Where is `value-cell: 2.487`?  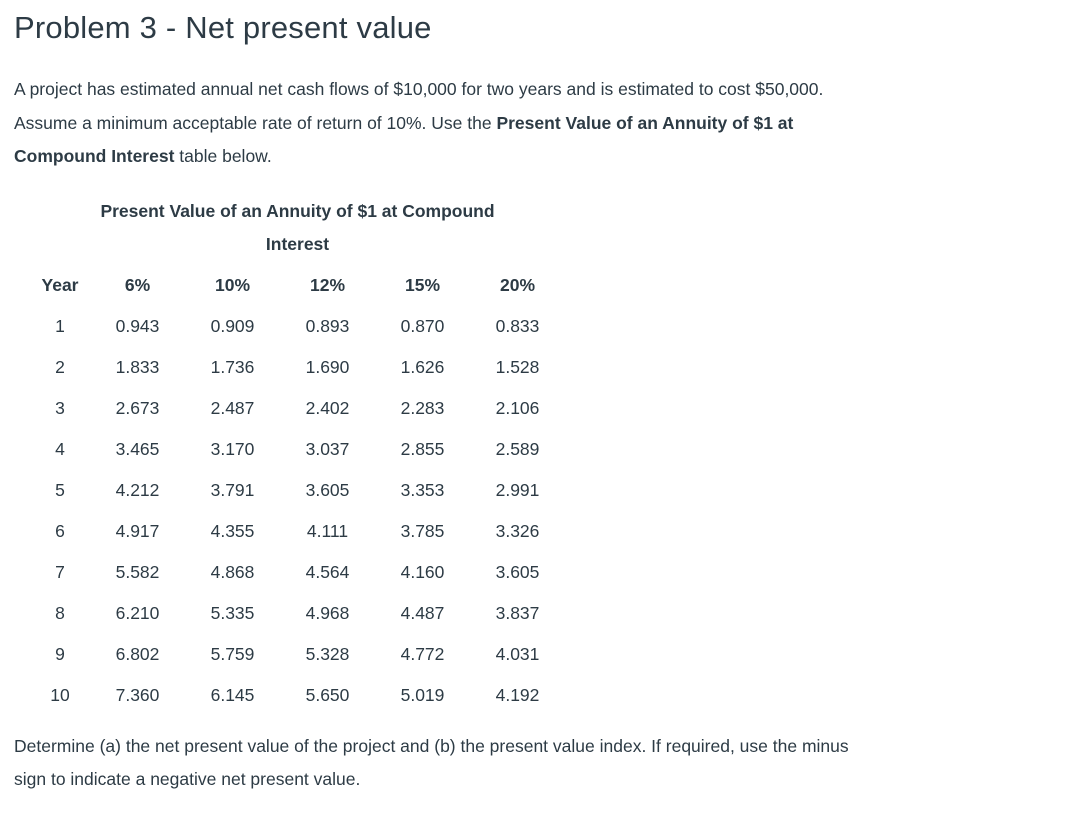
value-cell: 2.487 is located at coordinates (232, 407).